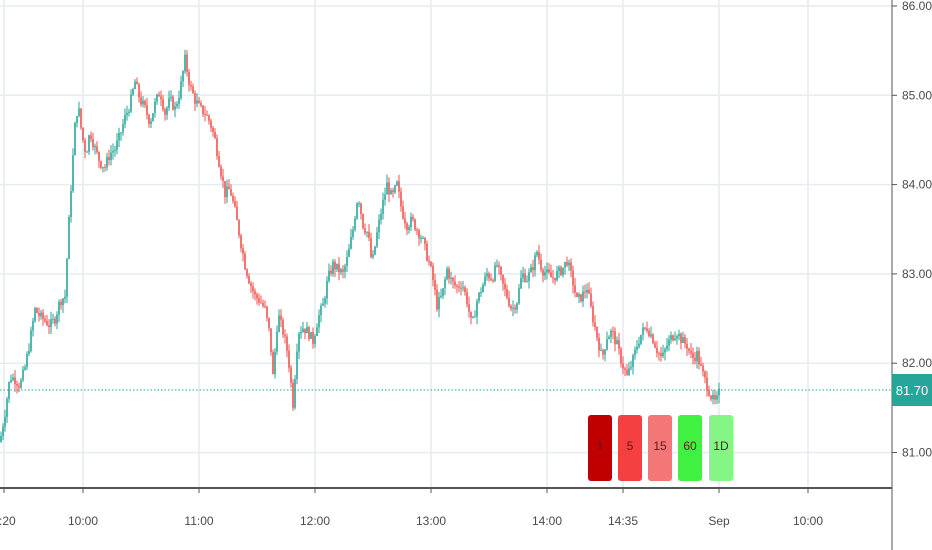 The height and width of the screenshot is (550, 932). What do you see at coordinates (917, 6) in the screenshot?
I see `y-tick-label: 86.00` at bounding box center [917, 6].